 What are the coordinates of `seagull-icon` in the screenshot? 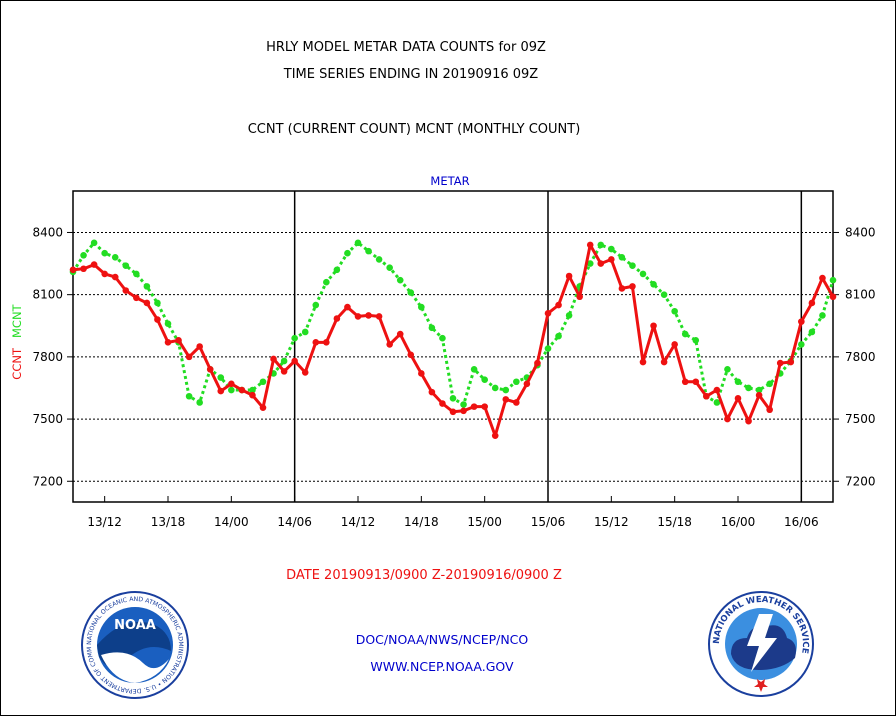 It's located at (135, 667).